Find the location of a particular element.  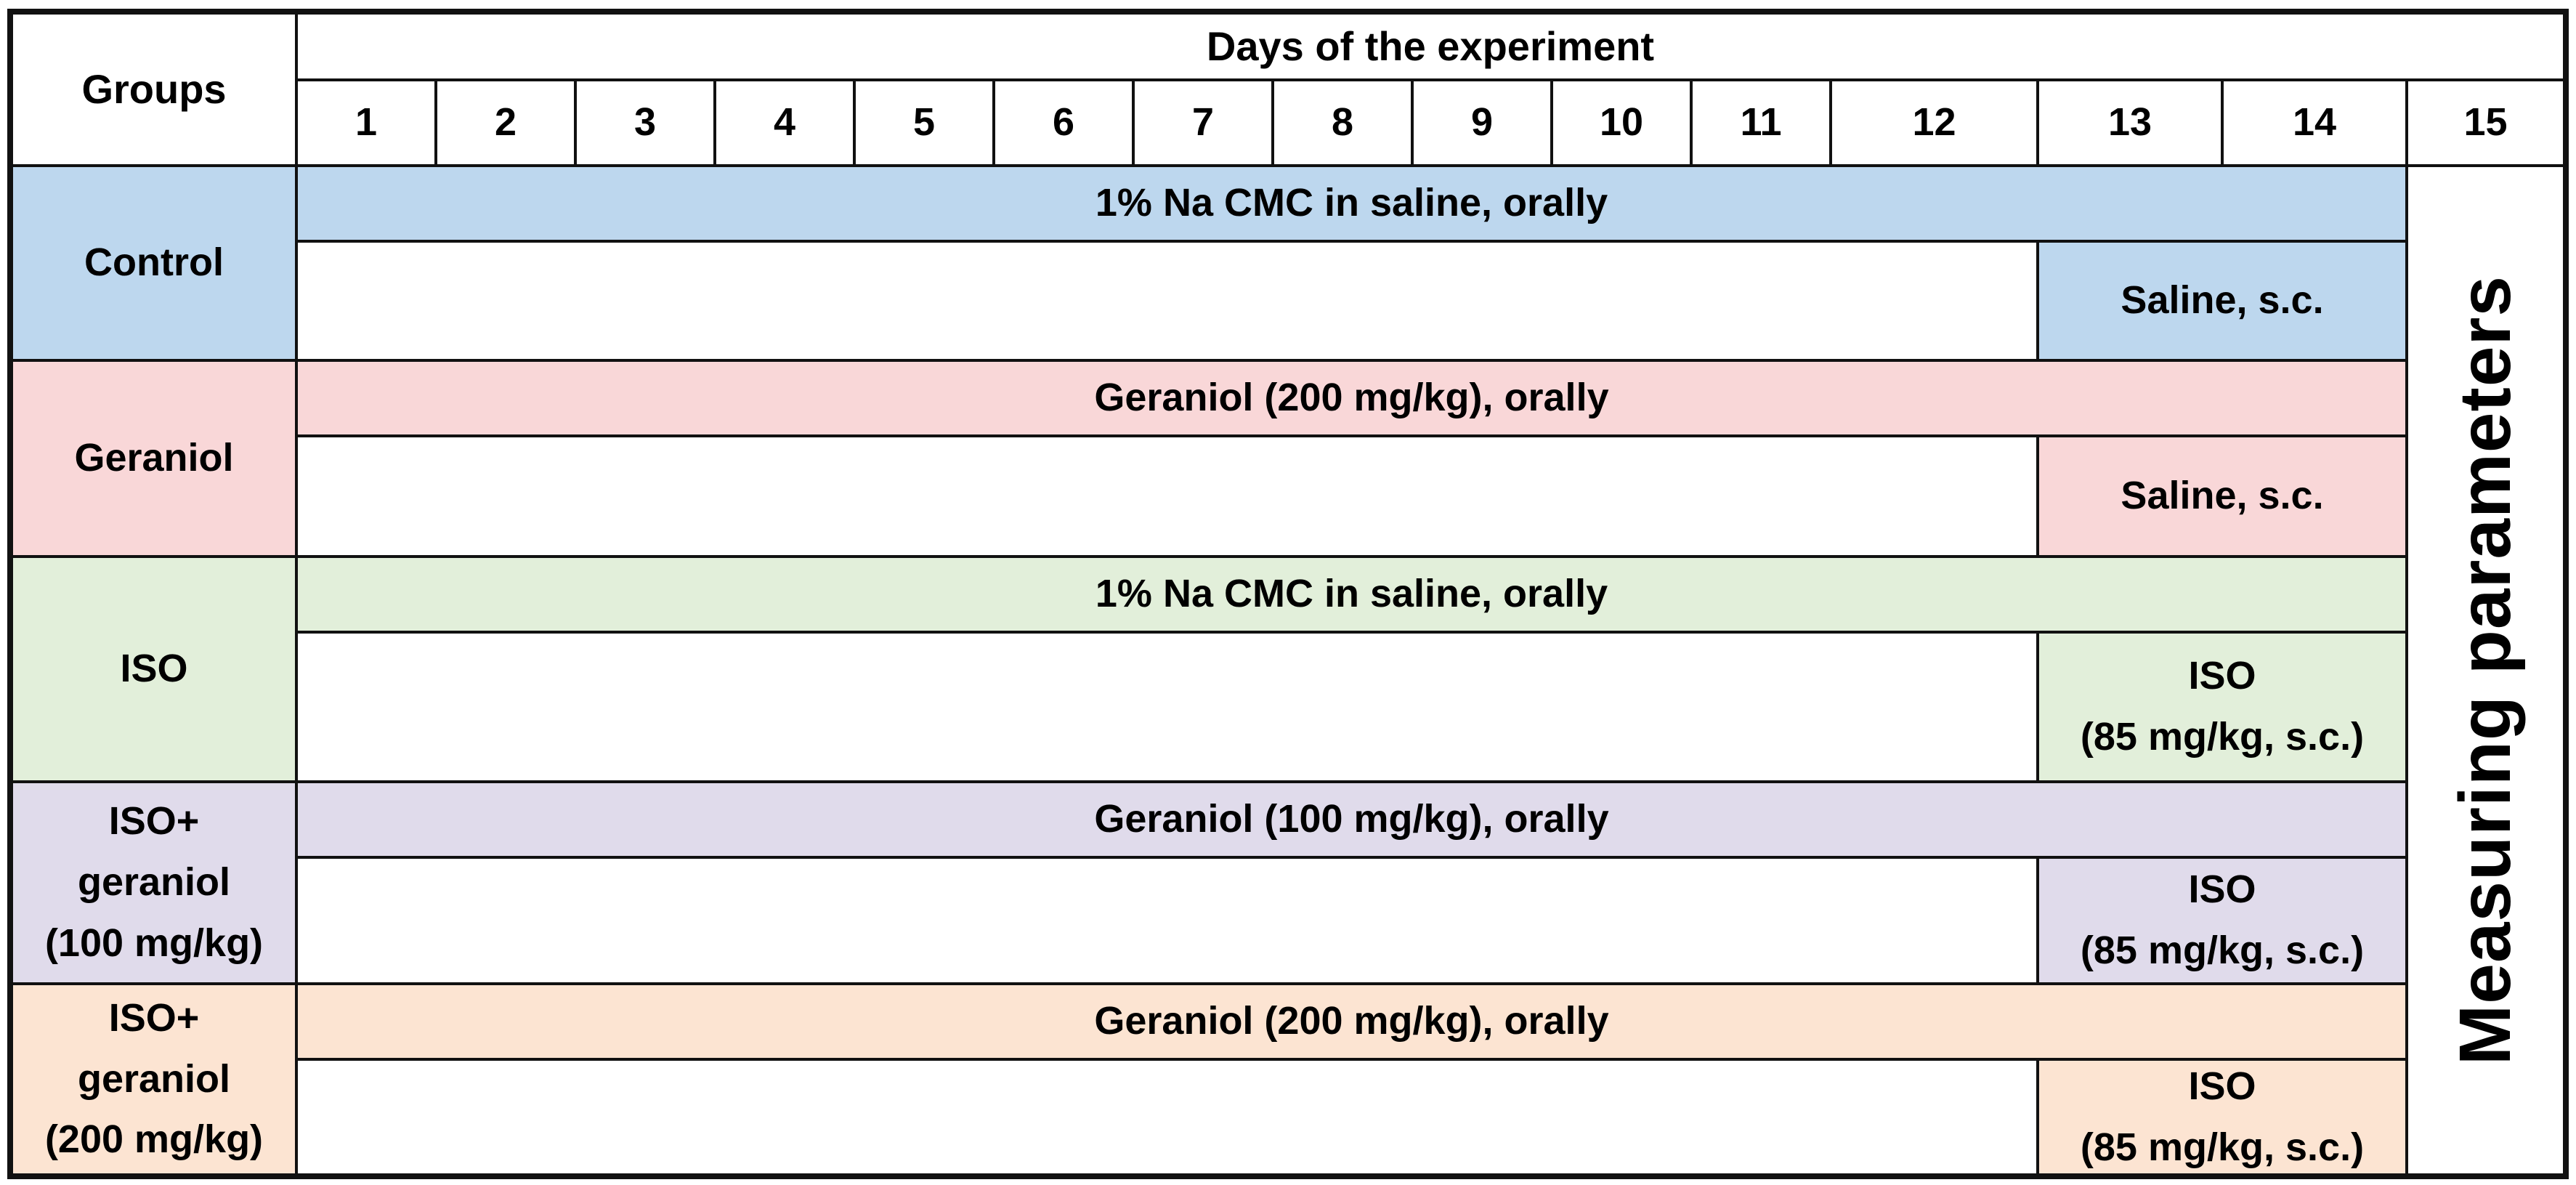

day-number-cell: 8 is located at coordinates (1342, 122).